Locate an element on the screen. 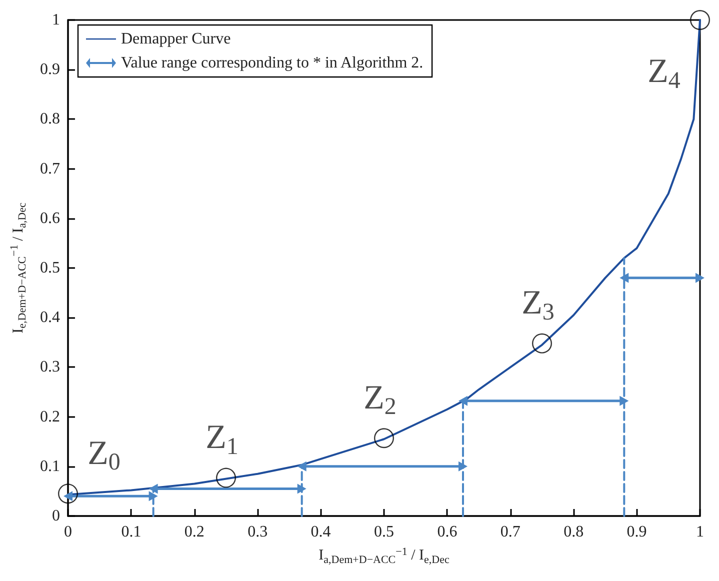  x-tick-label: 0.7 is located at coordinates (510, 532).